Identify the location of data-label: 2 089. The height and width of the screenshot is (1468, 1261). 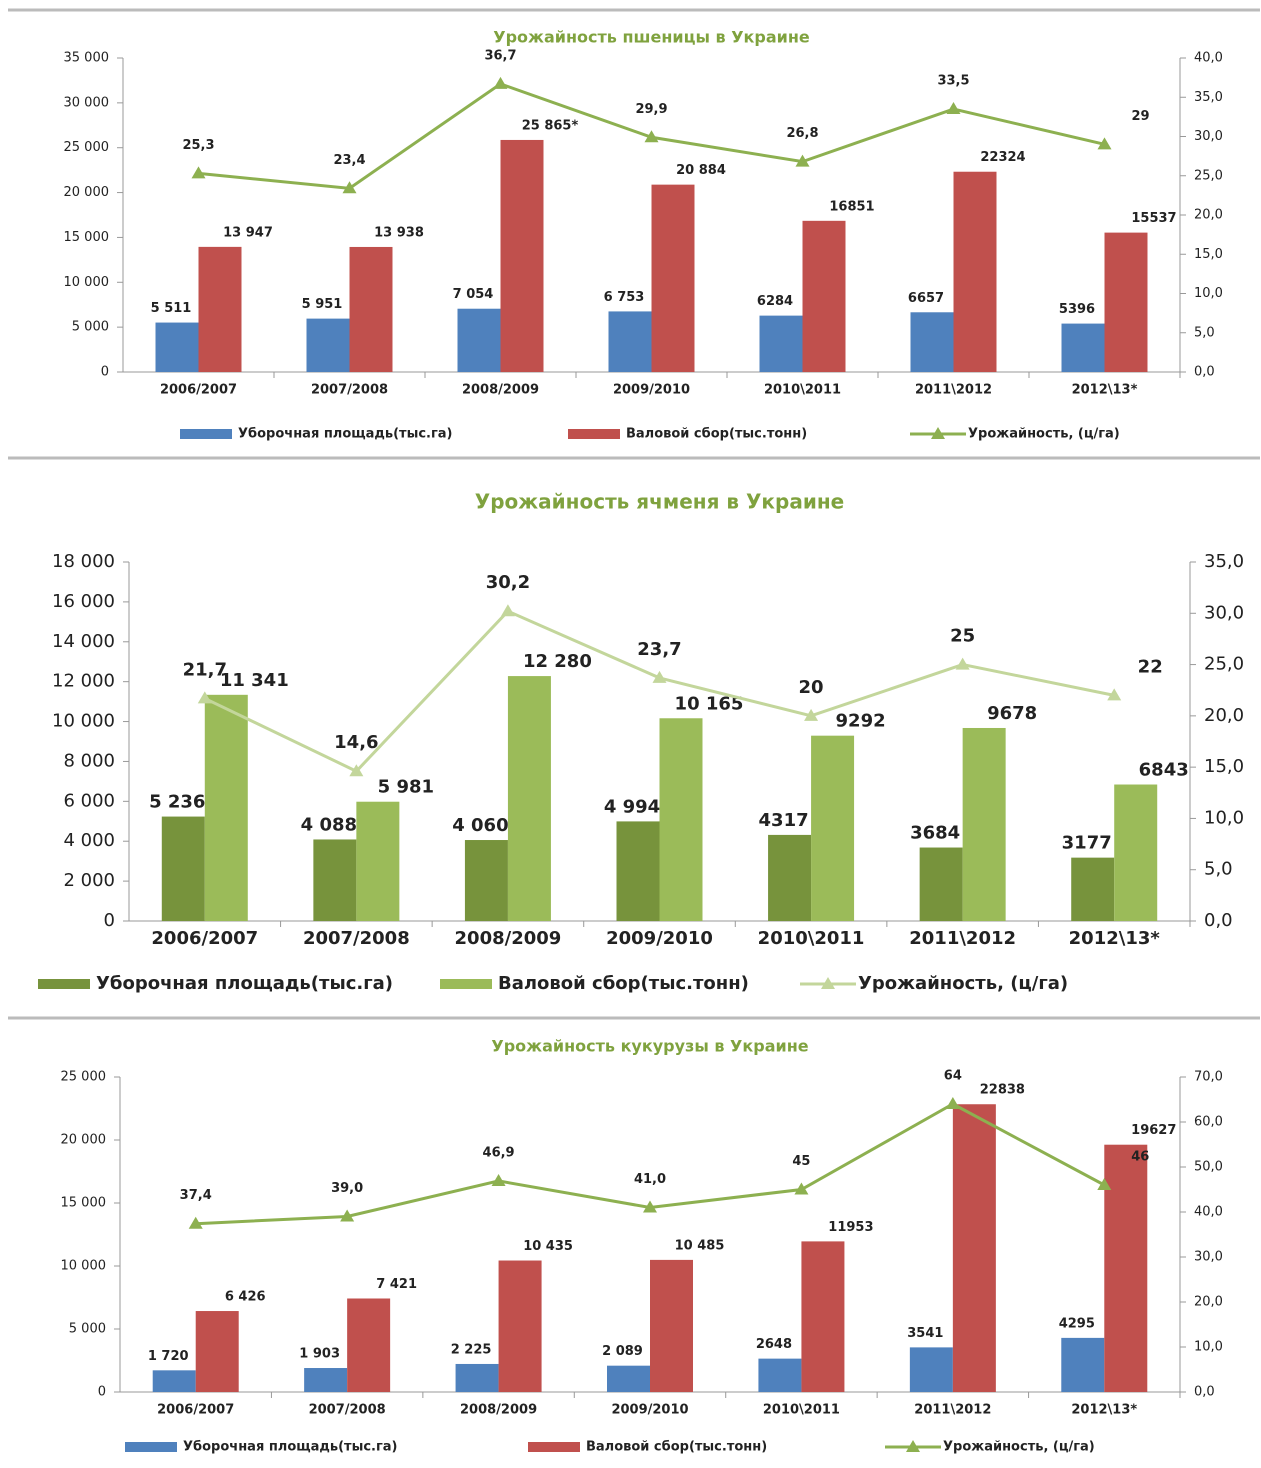
(622, 1351).